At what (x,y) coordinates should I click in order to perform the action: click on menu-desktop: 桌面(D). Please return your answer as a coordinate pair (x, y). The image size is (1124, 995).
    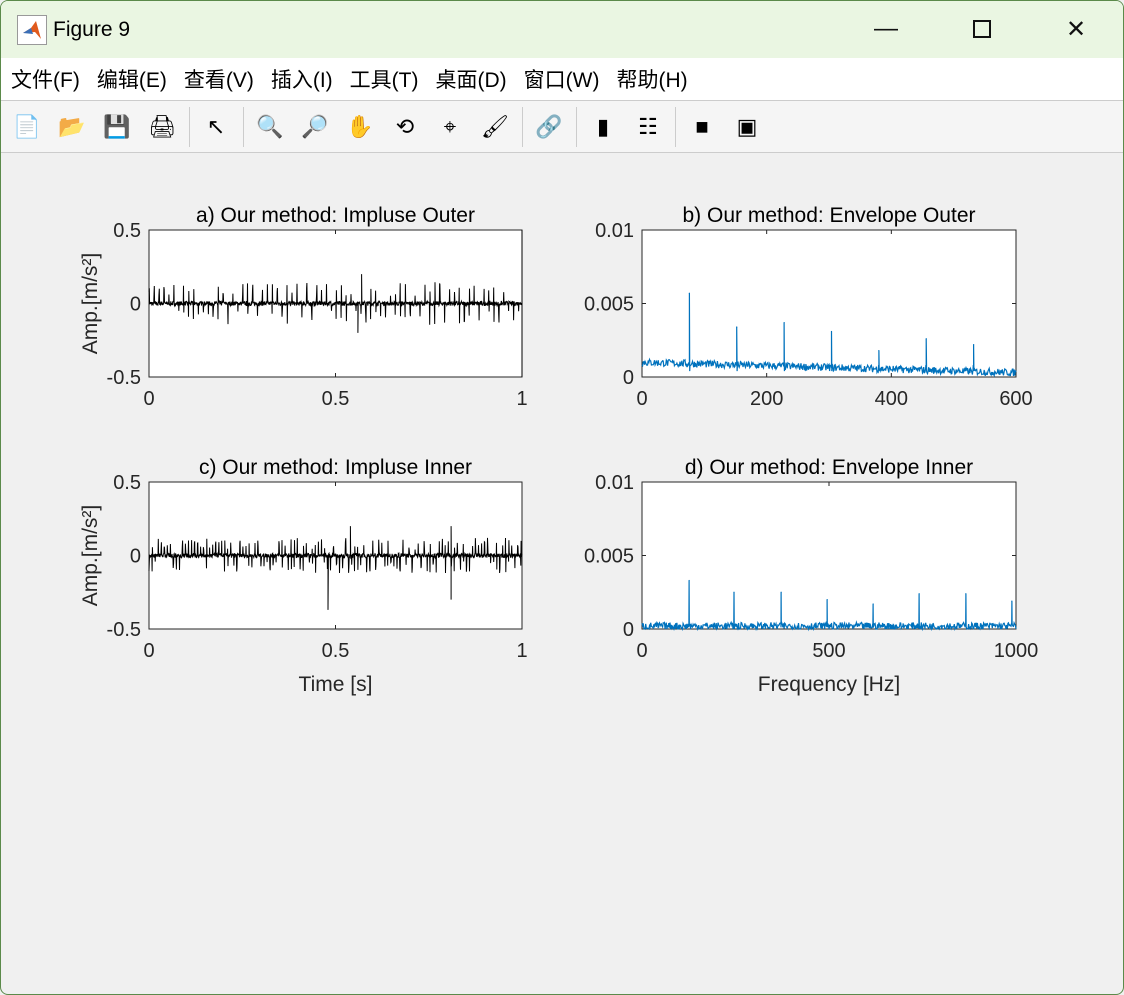
    Looking at the image, I should click on (471, 80).